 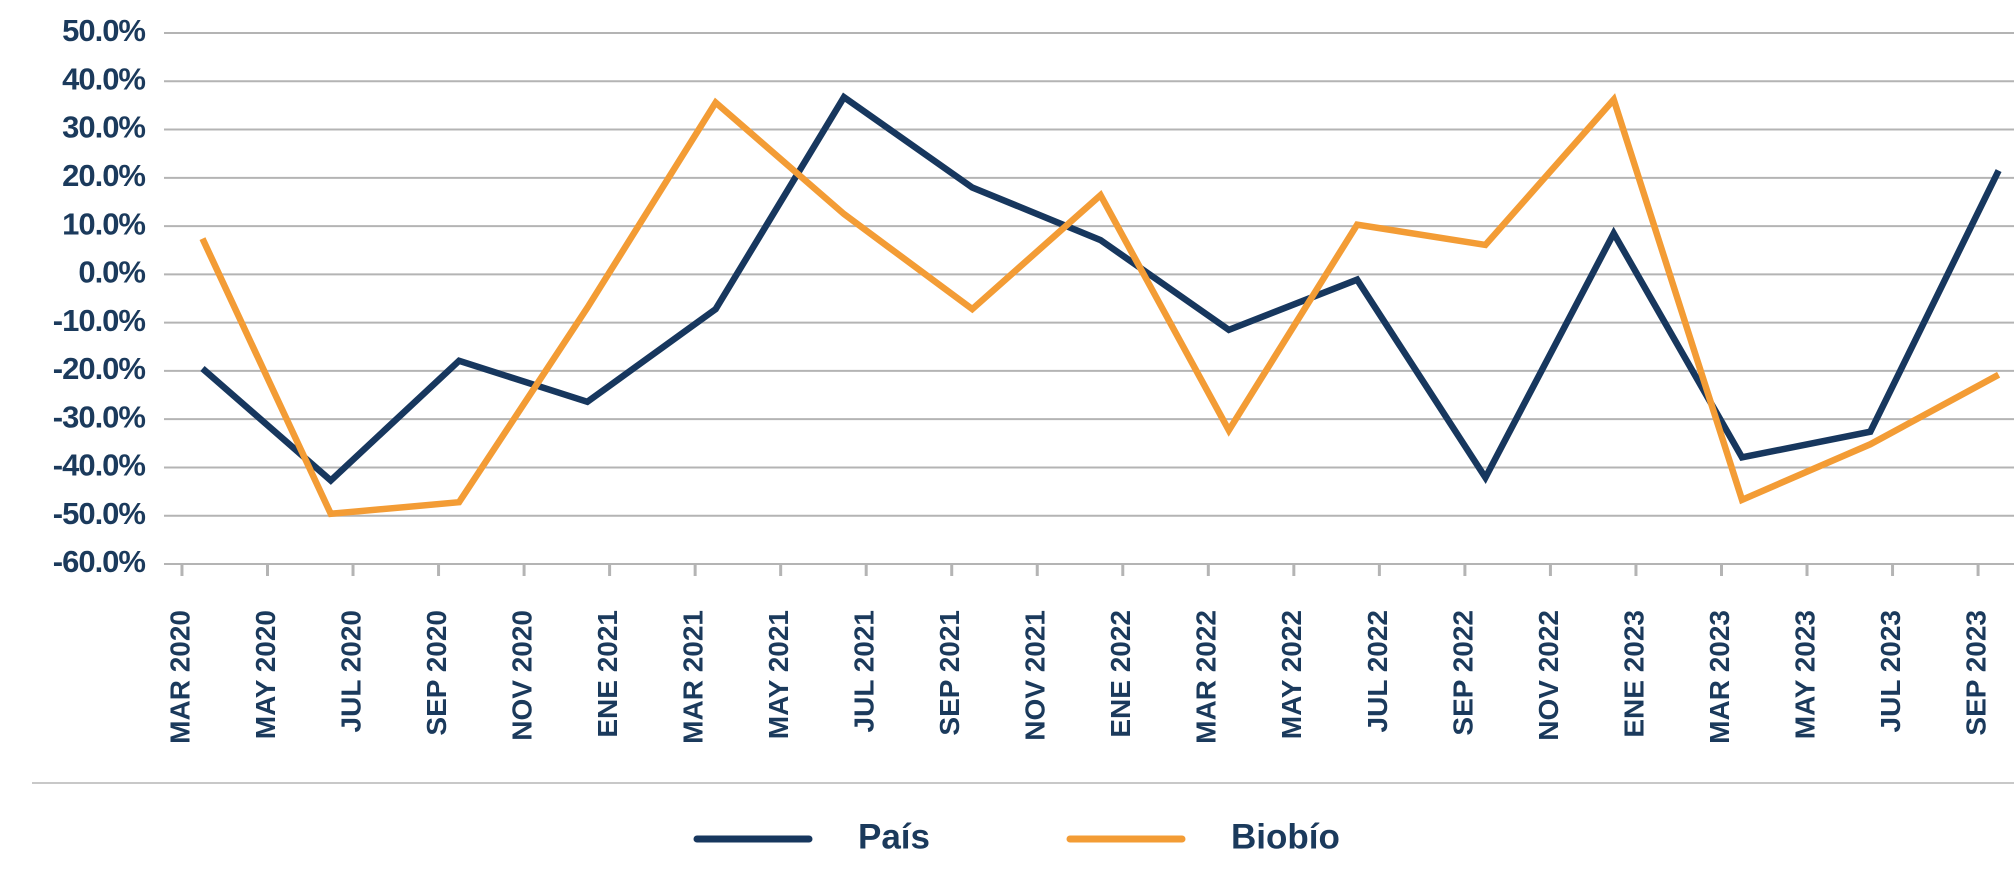 I want to click on x-tick-label: MAY 2020, so click(x=265, y=674).